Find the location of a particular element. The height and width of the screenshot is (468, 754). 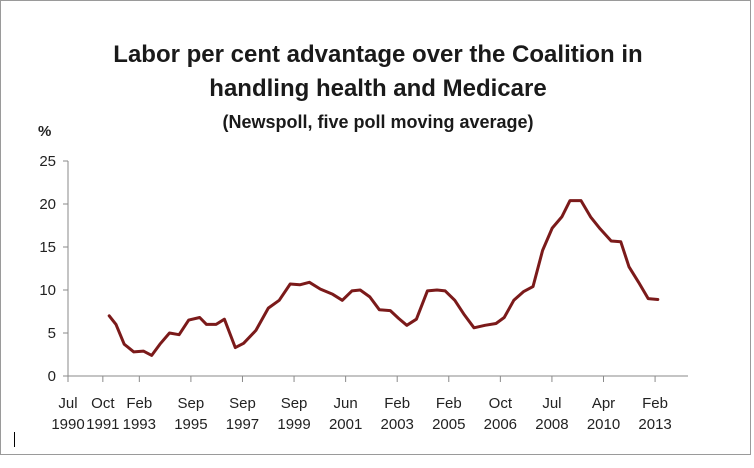

x-tick-label: Apr is located at coordinates (603, 403).